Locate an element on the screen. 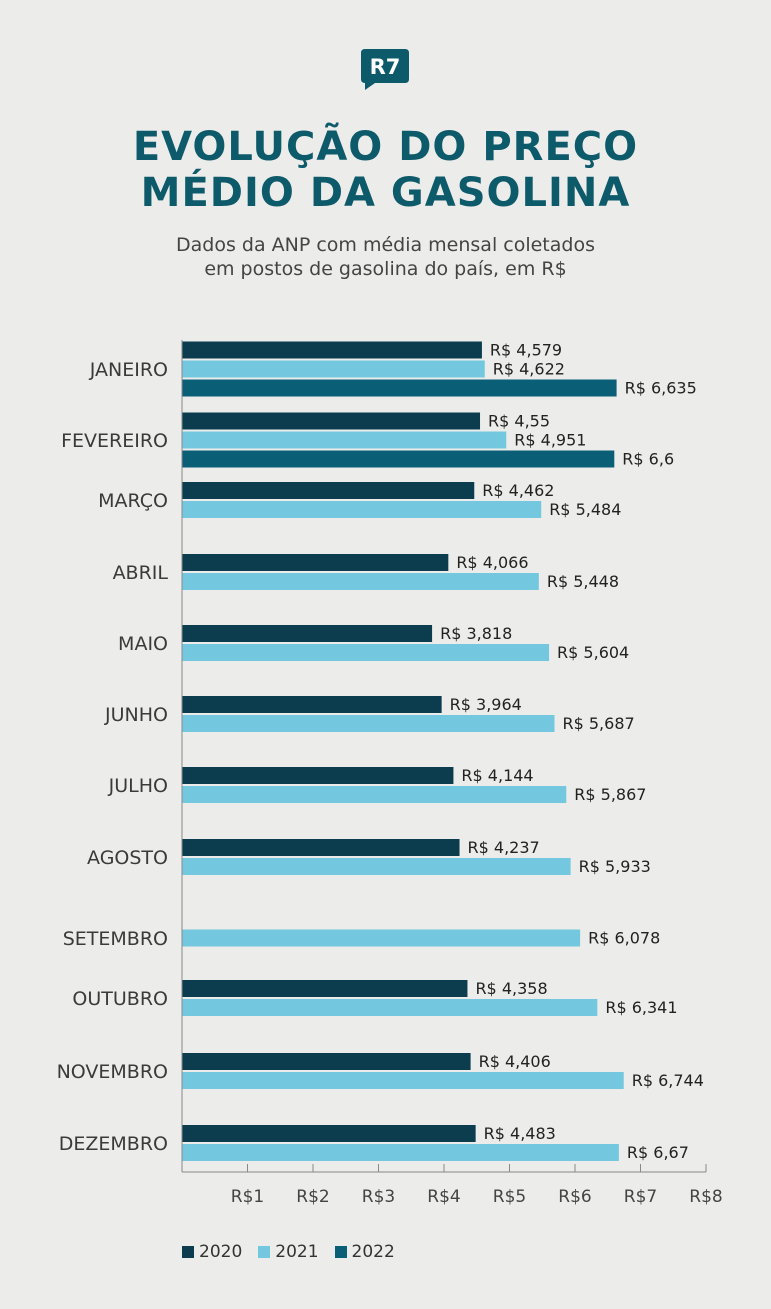  x-tick-label-3: R$3 is located at coordinates (378, 1197).